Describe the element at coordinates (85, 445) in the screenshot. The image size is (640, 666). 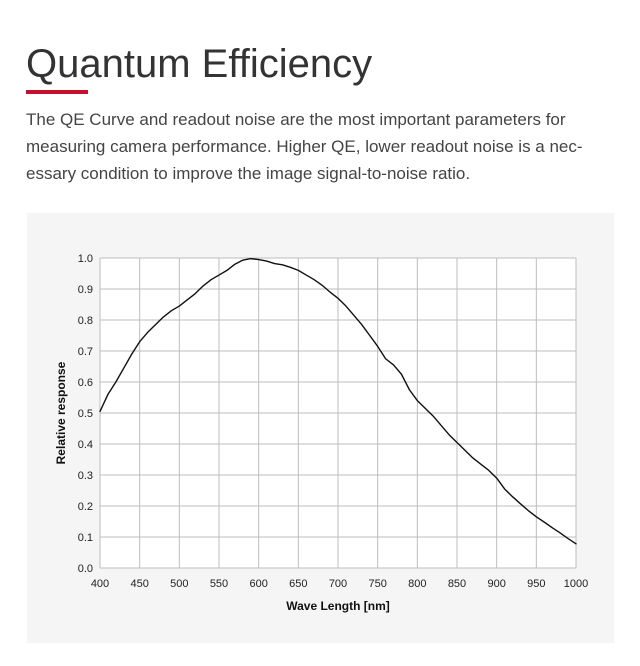
I see `y-tick-label: 0.4` at that location.